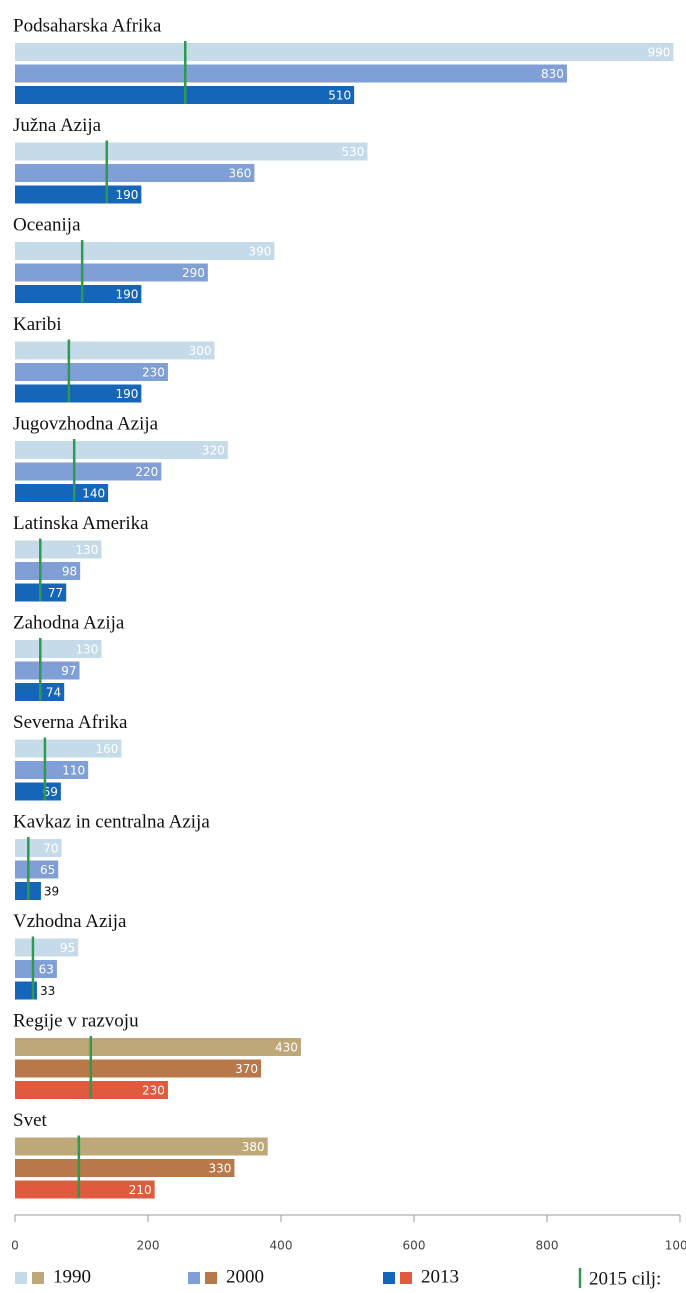 Image resolution: width=686 pixels, height=1293 pixels. I want to click on category-label: Podsaharska Afrika, so click(87, 25).